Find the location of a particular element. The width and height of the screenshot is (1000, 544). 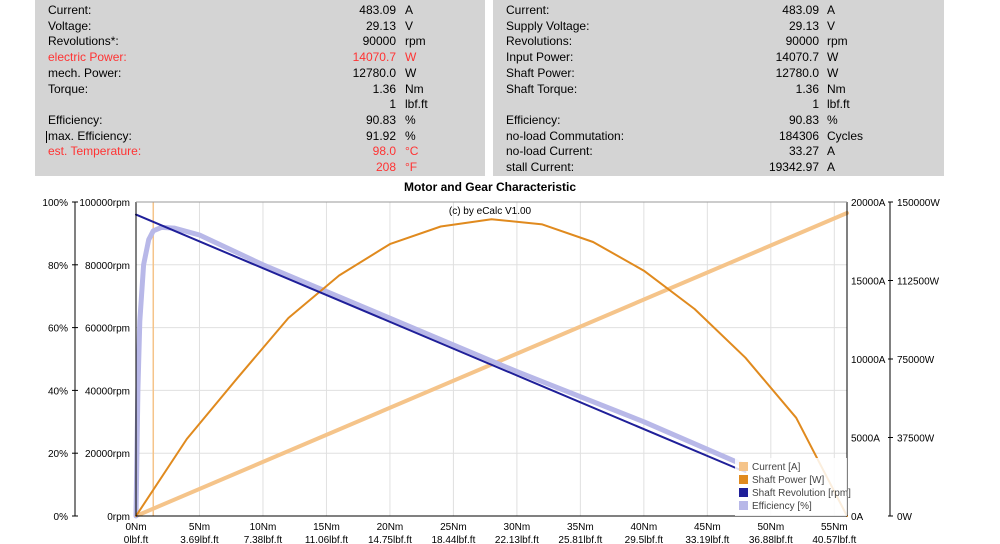

right-panel-label: no-load Commutation: is located at coordinates (565, 135).